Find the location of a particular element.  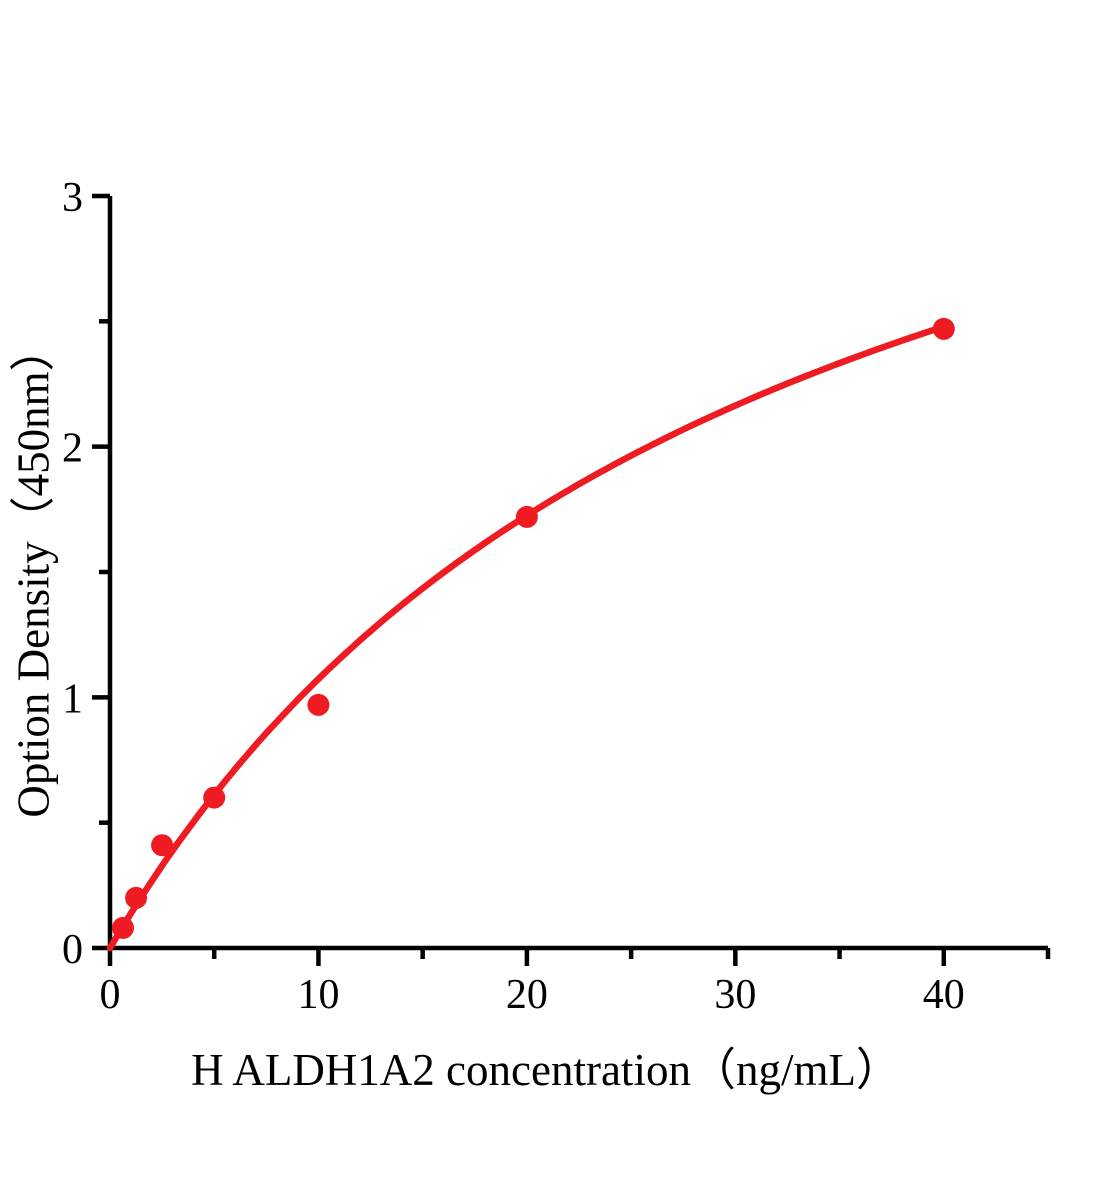

x-axis-tick-label: 0 is located at coordinates (110, 995).